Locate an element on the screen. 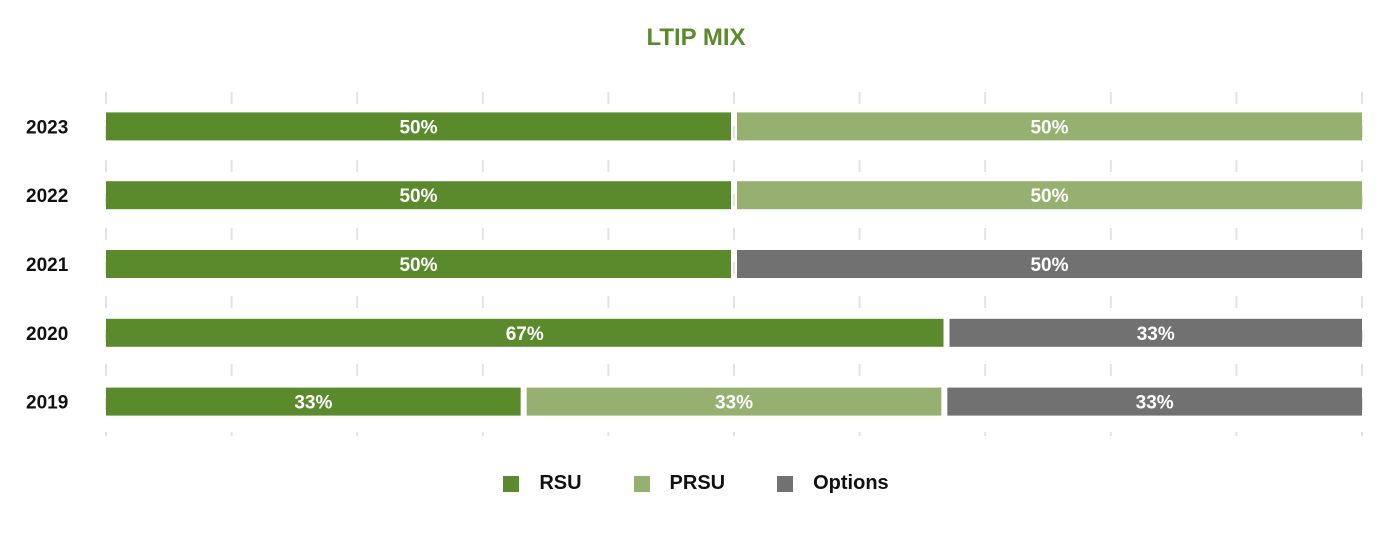 Image resolution: width=1392 pixels, height=536 pixels. legend-label: PRSU is located at coordinates (697, 483).